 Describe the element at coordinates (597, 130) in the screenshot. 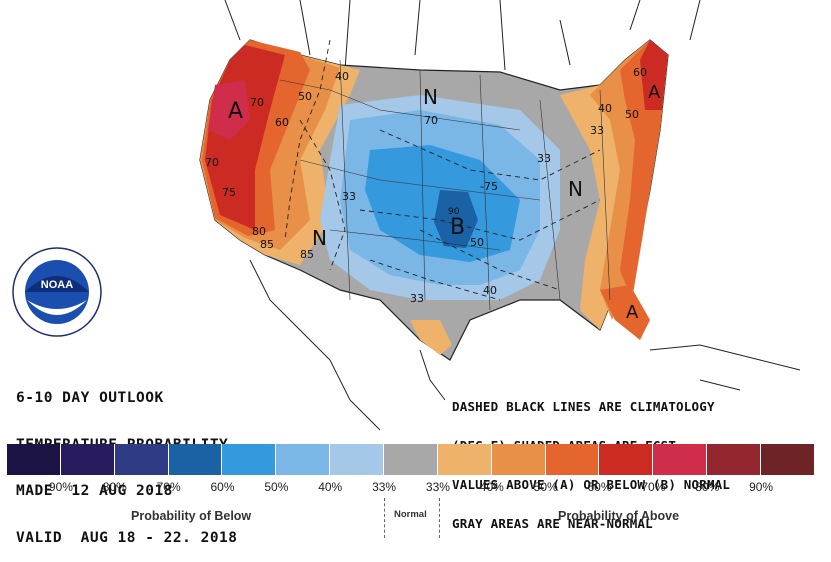

I see `label-33-ne: 33` at that location.